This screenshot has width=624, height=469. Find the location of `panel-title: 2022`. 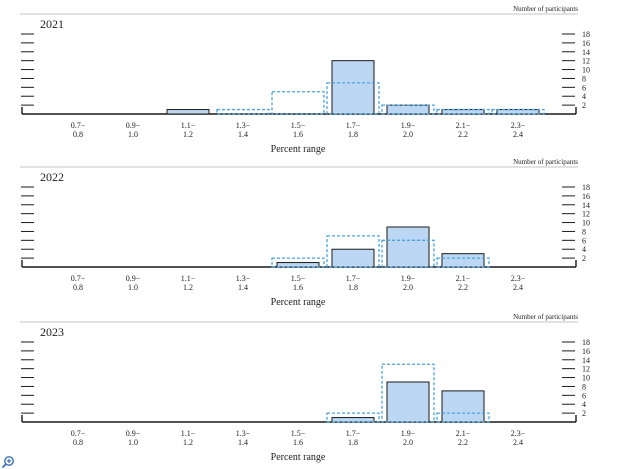

panel-title: 2022 is located at coordinates (52, 177).